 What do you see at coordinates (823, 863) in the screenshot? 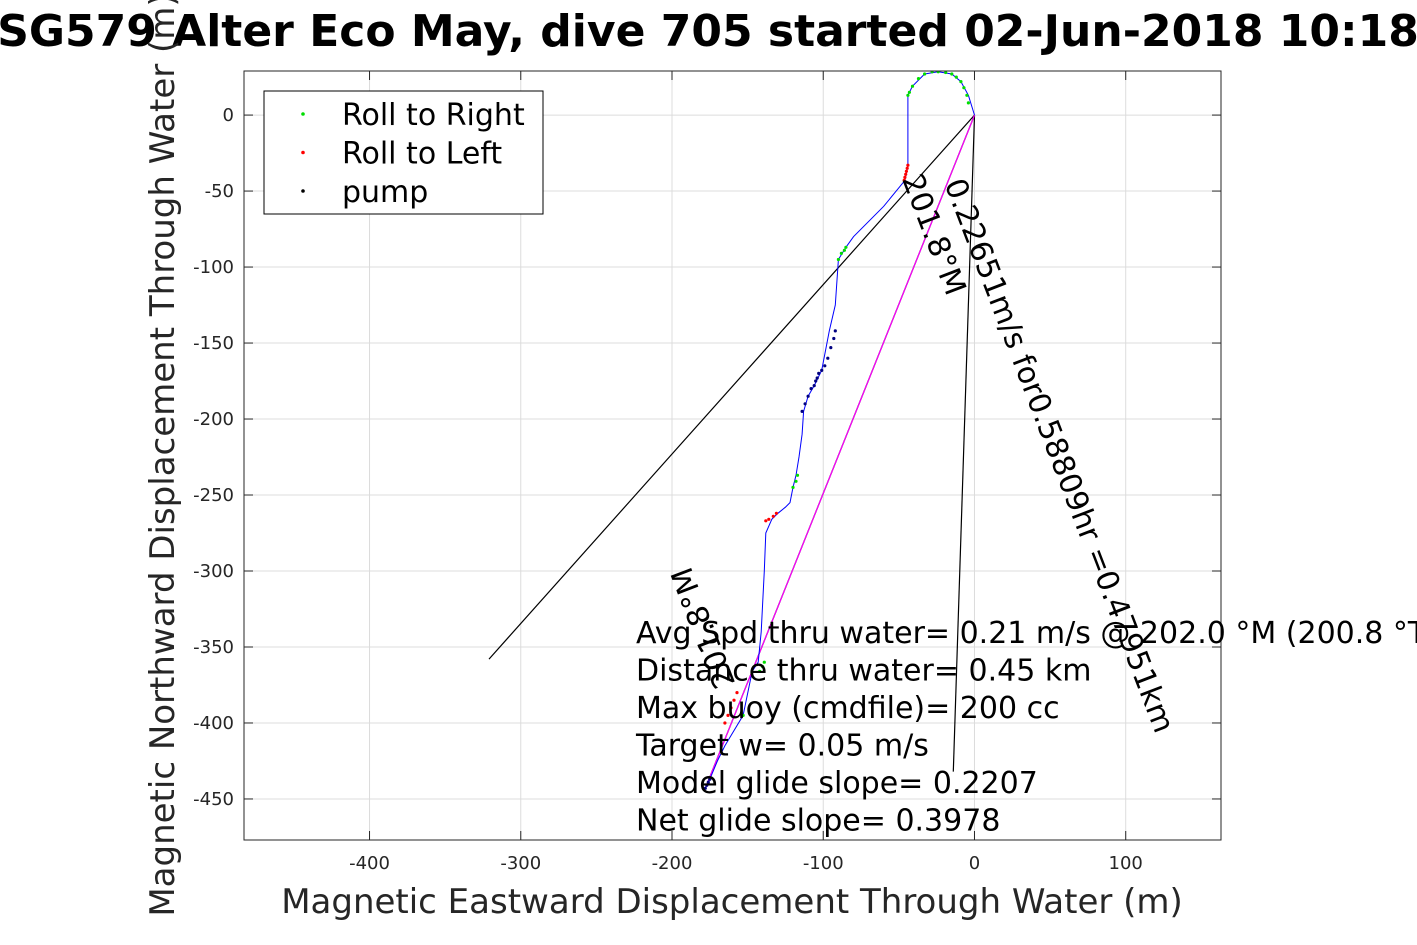
I see `x-tick-label: -100` at bounding box center [823, 863].